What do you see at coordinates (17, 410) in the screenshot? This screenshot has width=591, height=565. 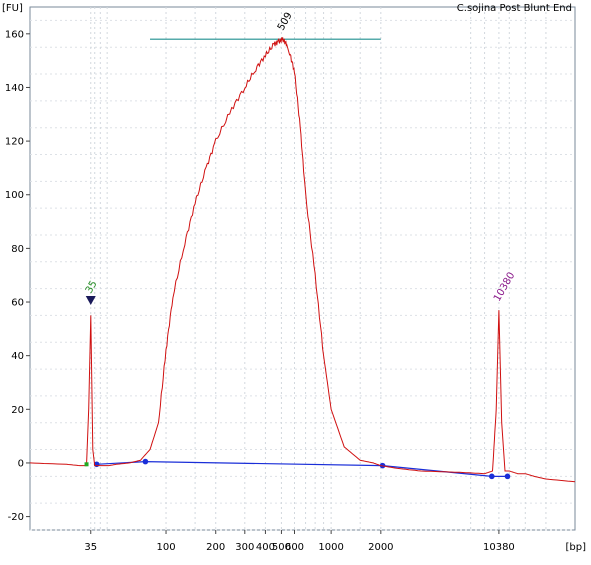 I see `y-tick-label: 20` at bounding box center [17, 410].